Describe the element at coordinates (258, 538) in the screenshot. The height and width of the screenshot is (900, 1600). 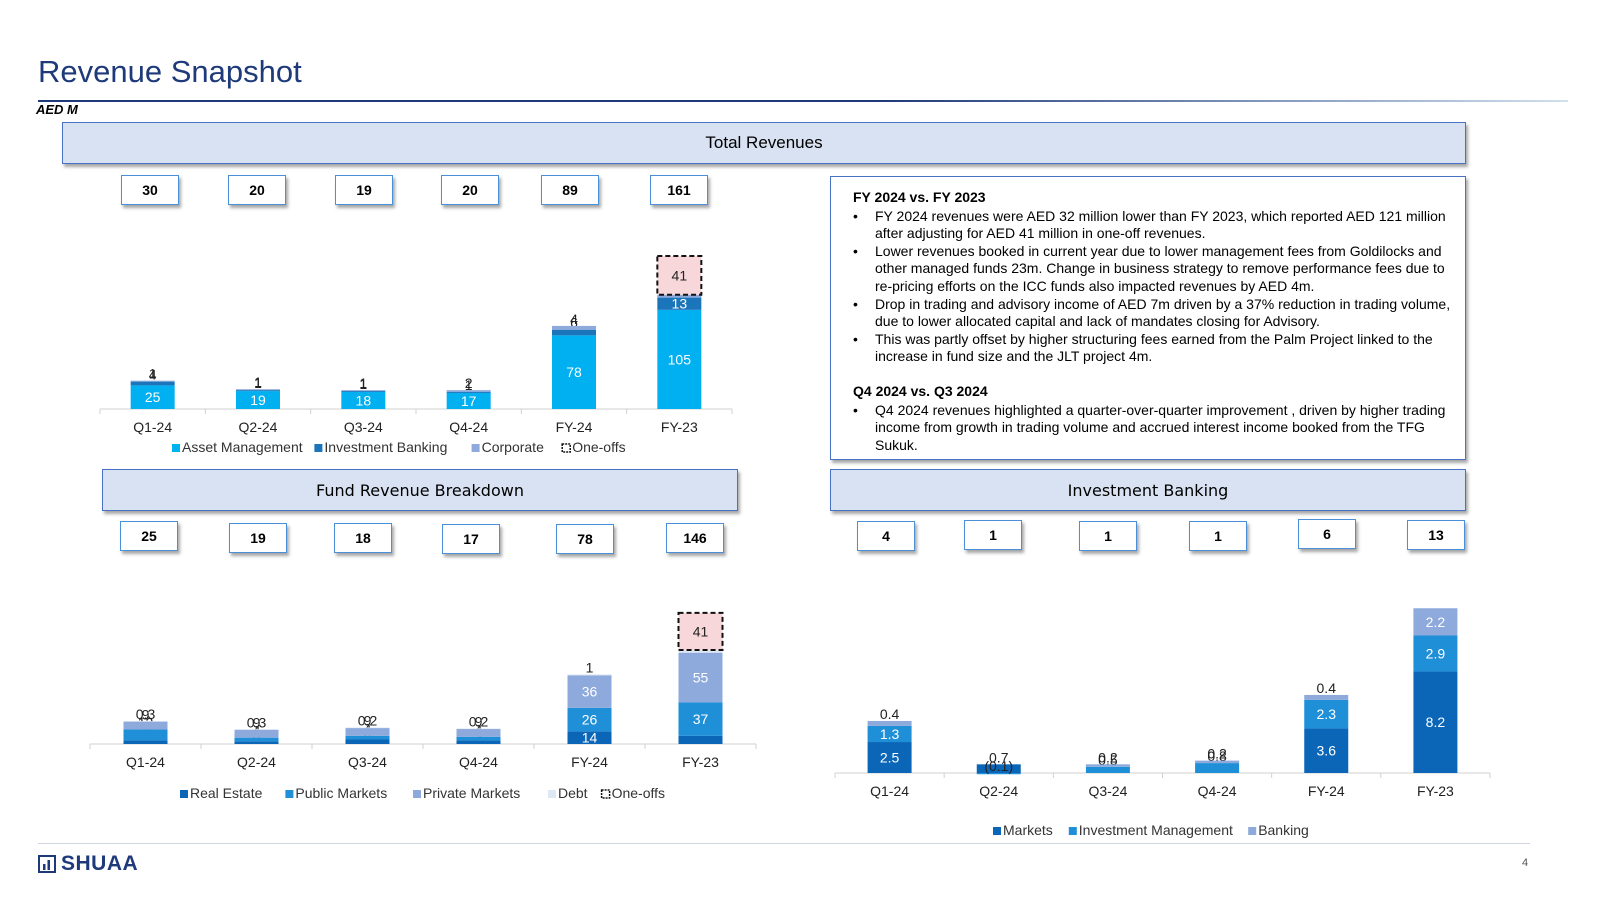
I see `fund-total-box: 19` at that location.